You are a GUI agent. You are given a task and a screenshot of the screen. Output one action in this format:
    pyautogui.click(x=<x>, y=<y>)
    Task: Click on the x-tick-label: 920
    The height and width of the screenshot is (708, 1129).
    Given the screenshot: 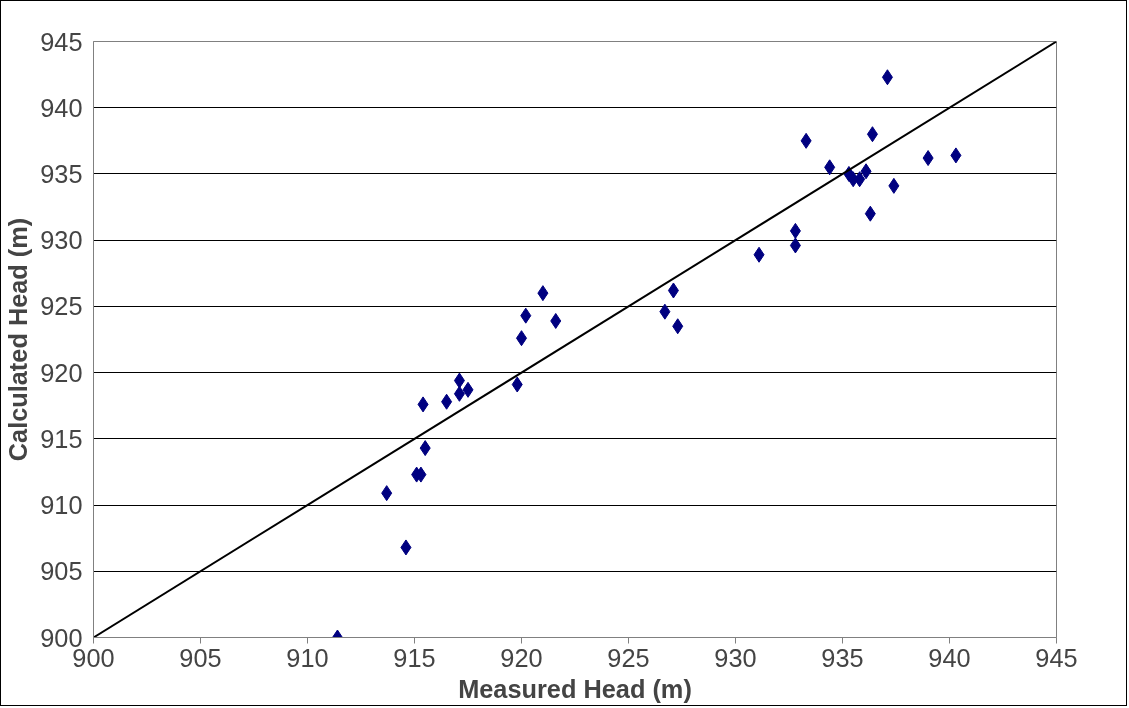 What is the action you would take?
    pyautogui.click(x=521, y=657)
    